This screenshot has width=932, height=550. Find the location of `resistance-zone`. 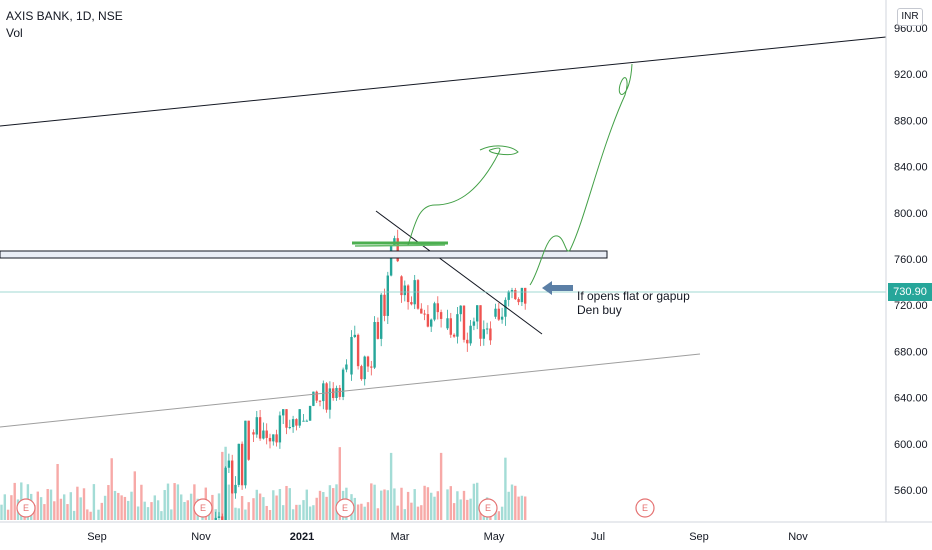

resistance-zone is located at coordinates (304, 254).